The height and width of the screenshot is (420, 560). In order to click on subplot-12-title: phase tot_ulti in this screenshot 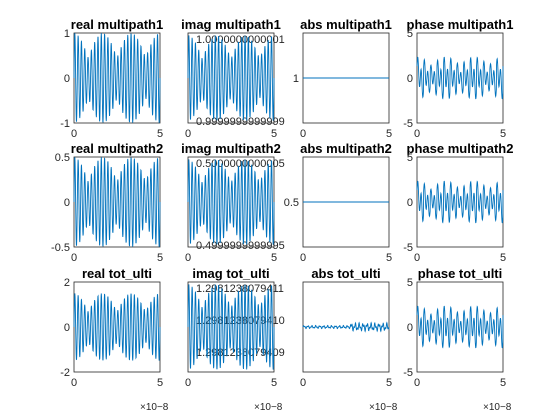, I will do `click(460, 273)`.